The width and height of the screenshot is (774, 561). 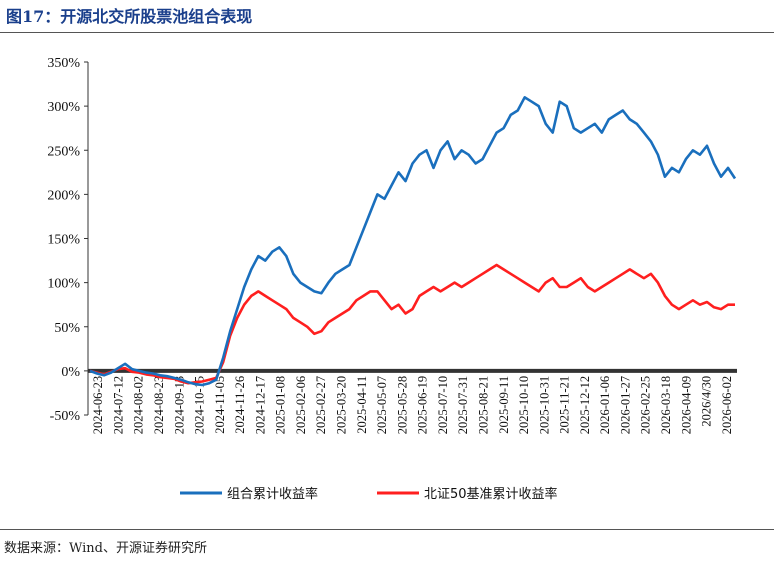 What do you see at coordinates (240, 405) in the screenshot?
I see `x-tick-label: 2024-11-26` at bounding box center [240, 405].